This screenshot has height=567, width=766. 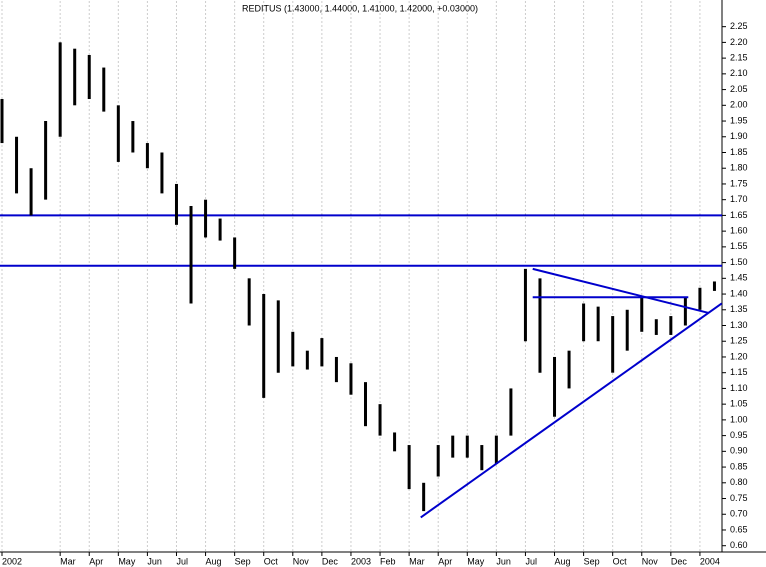 I want to click on y-tick-label: 0.70, so click(x=739, y=514).